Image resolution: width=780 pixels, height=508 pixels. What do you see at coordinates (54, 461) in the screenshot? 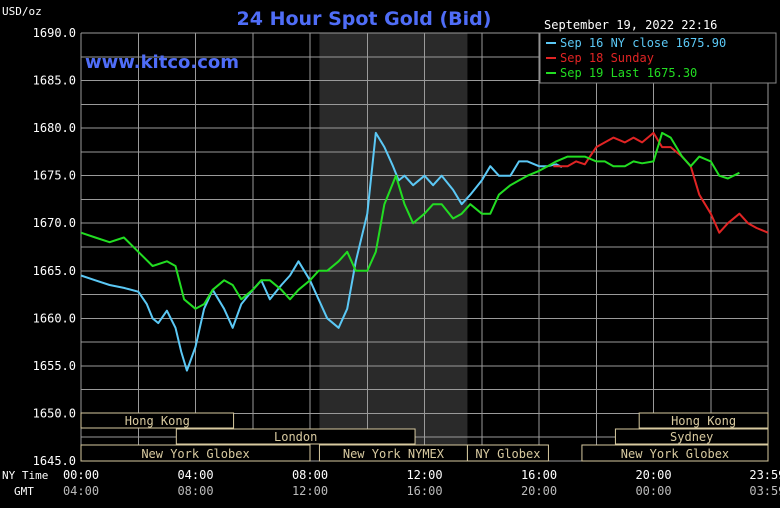
I see `y-tick-label: 1645.0` at bounding box center [54, 461].